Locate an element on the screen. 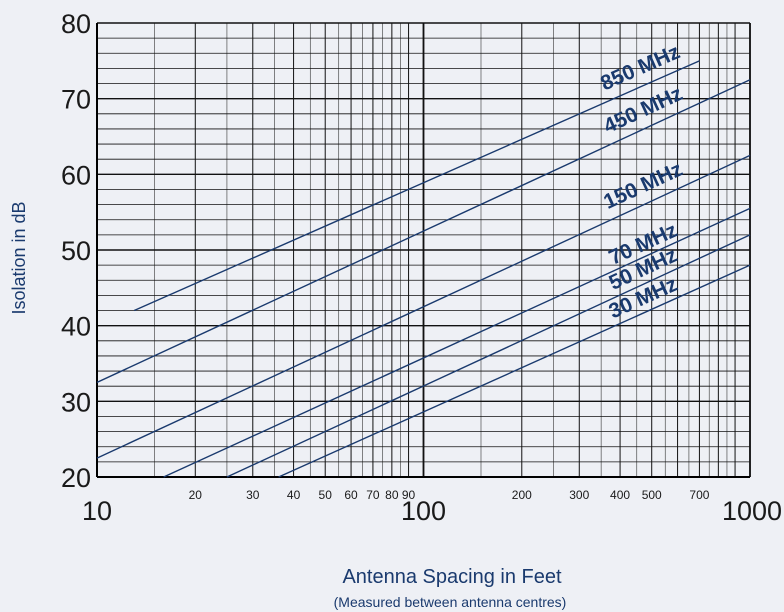 The width and height of the screenshot is (784, 612). x-tick-labels: 10 100 1000 20 30 40 50 60 70 80 90 200 300 400 500 700 is located at coordinates (432, 507).